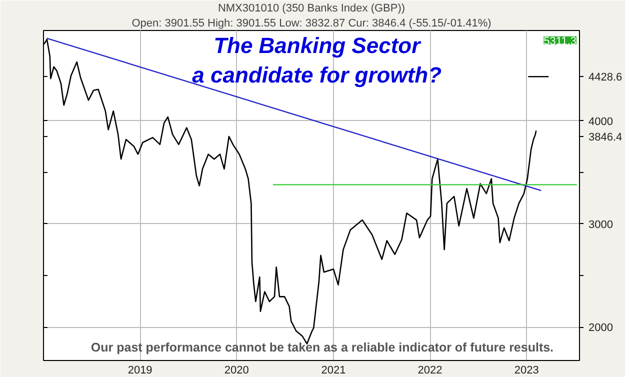 The width and height of the screenshot is (625, 377). What do you see at coordinates (430, 370) in the screenshot?
I see `x-tick-label: 2022` at bounding box center [430, 370].